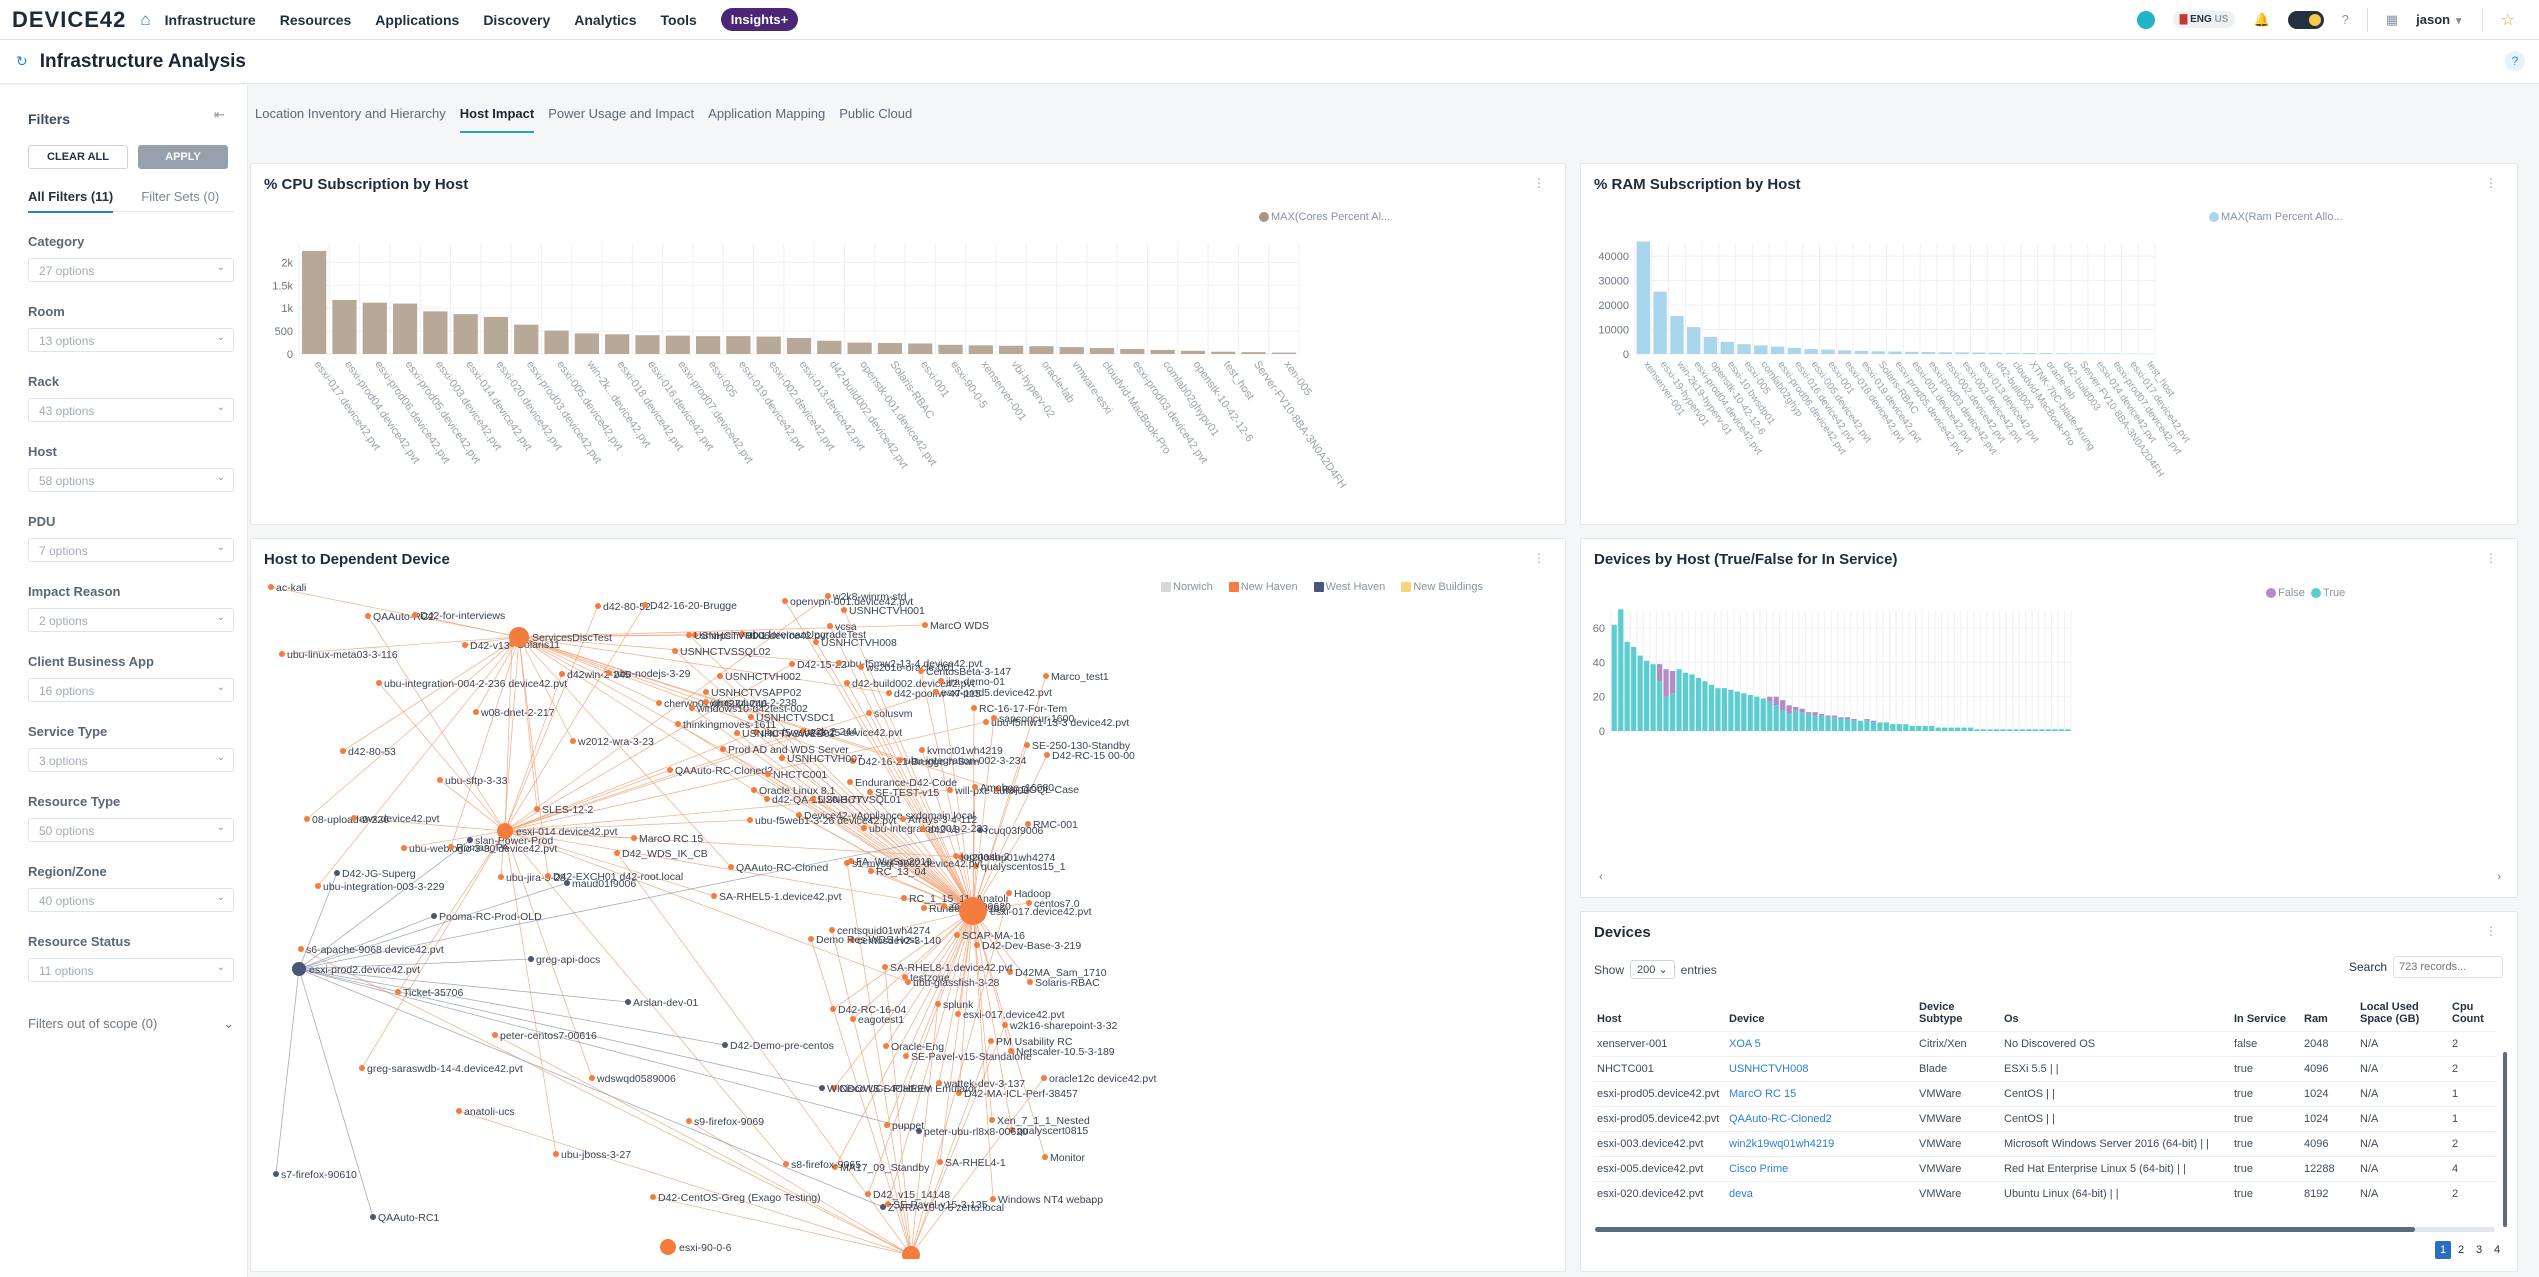 The height and width of the screenshot is (1277, 2539). What do you see at coordinates (1820, 1119) in the screenshot?
I see `device-link: QAAuto-RC-Cloned2` at bounding box center [1820, 1119].